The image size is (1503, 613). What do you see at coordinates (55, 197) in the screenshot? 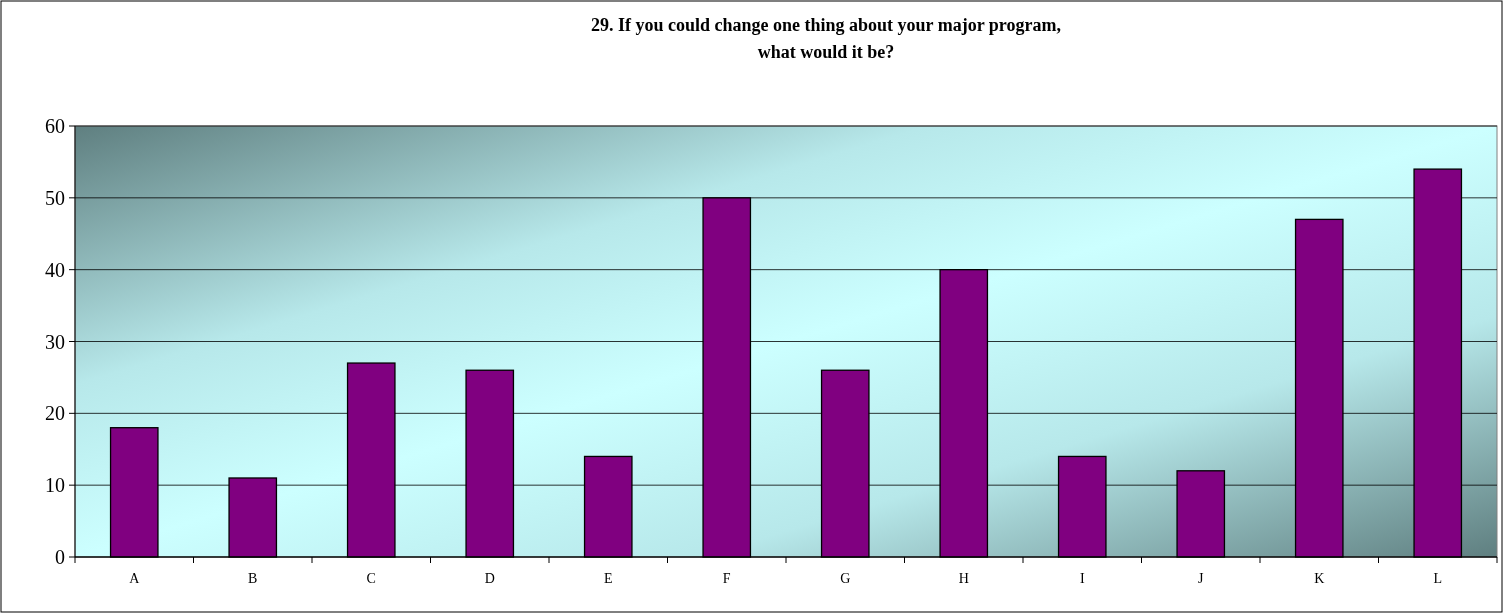
I see `y-tick-label: 50` at bounding box center [55, 197].